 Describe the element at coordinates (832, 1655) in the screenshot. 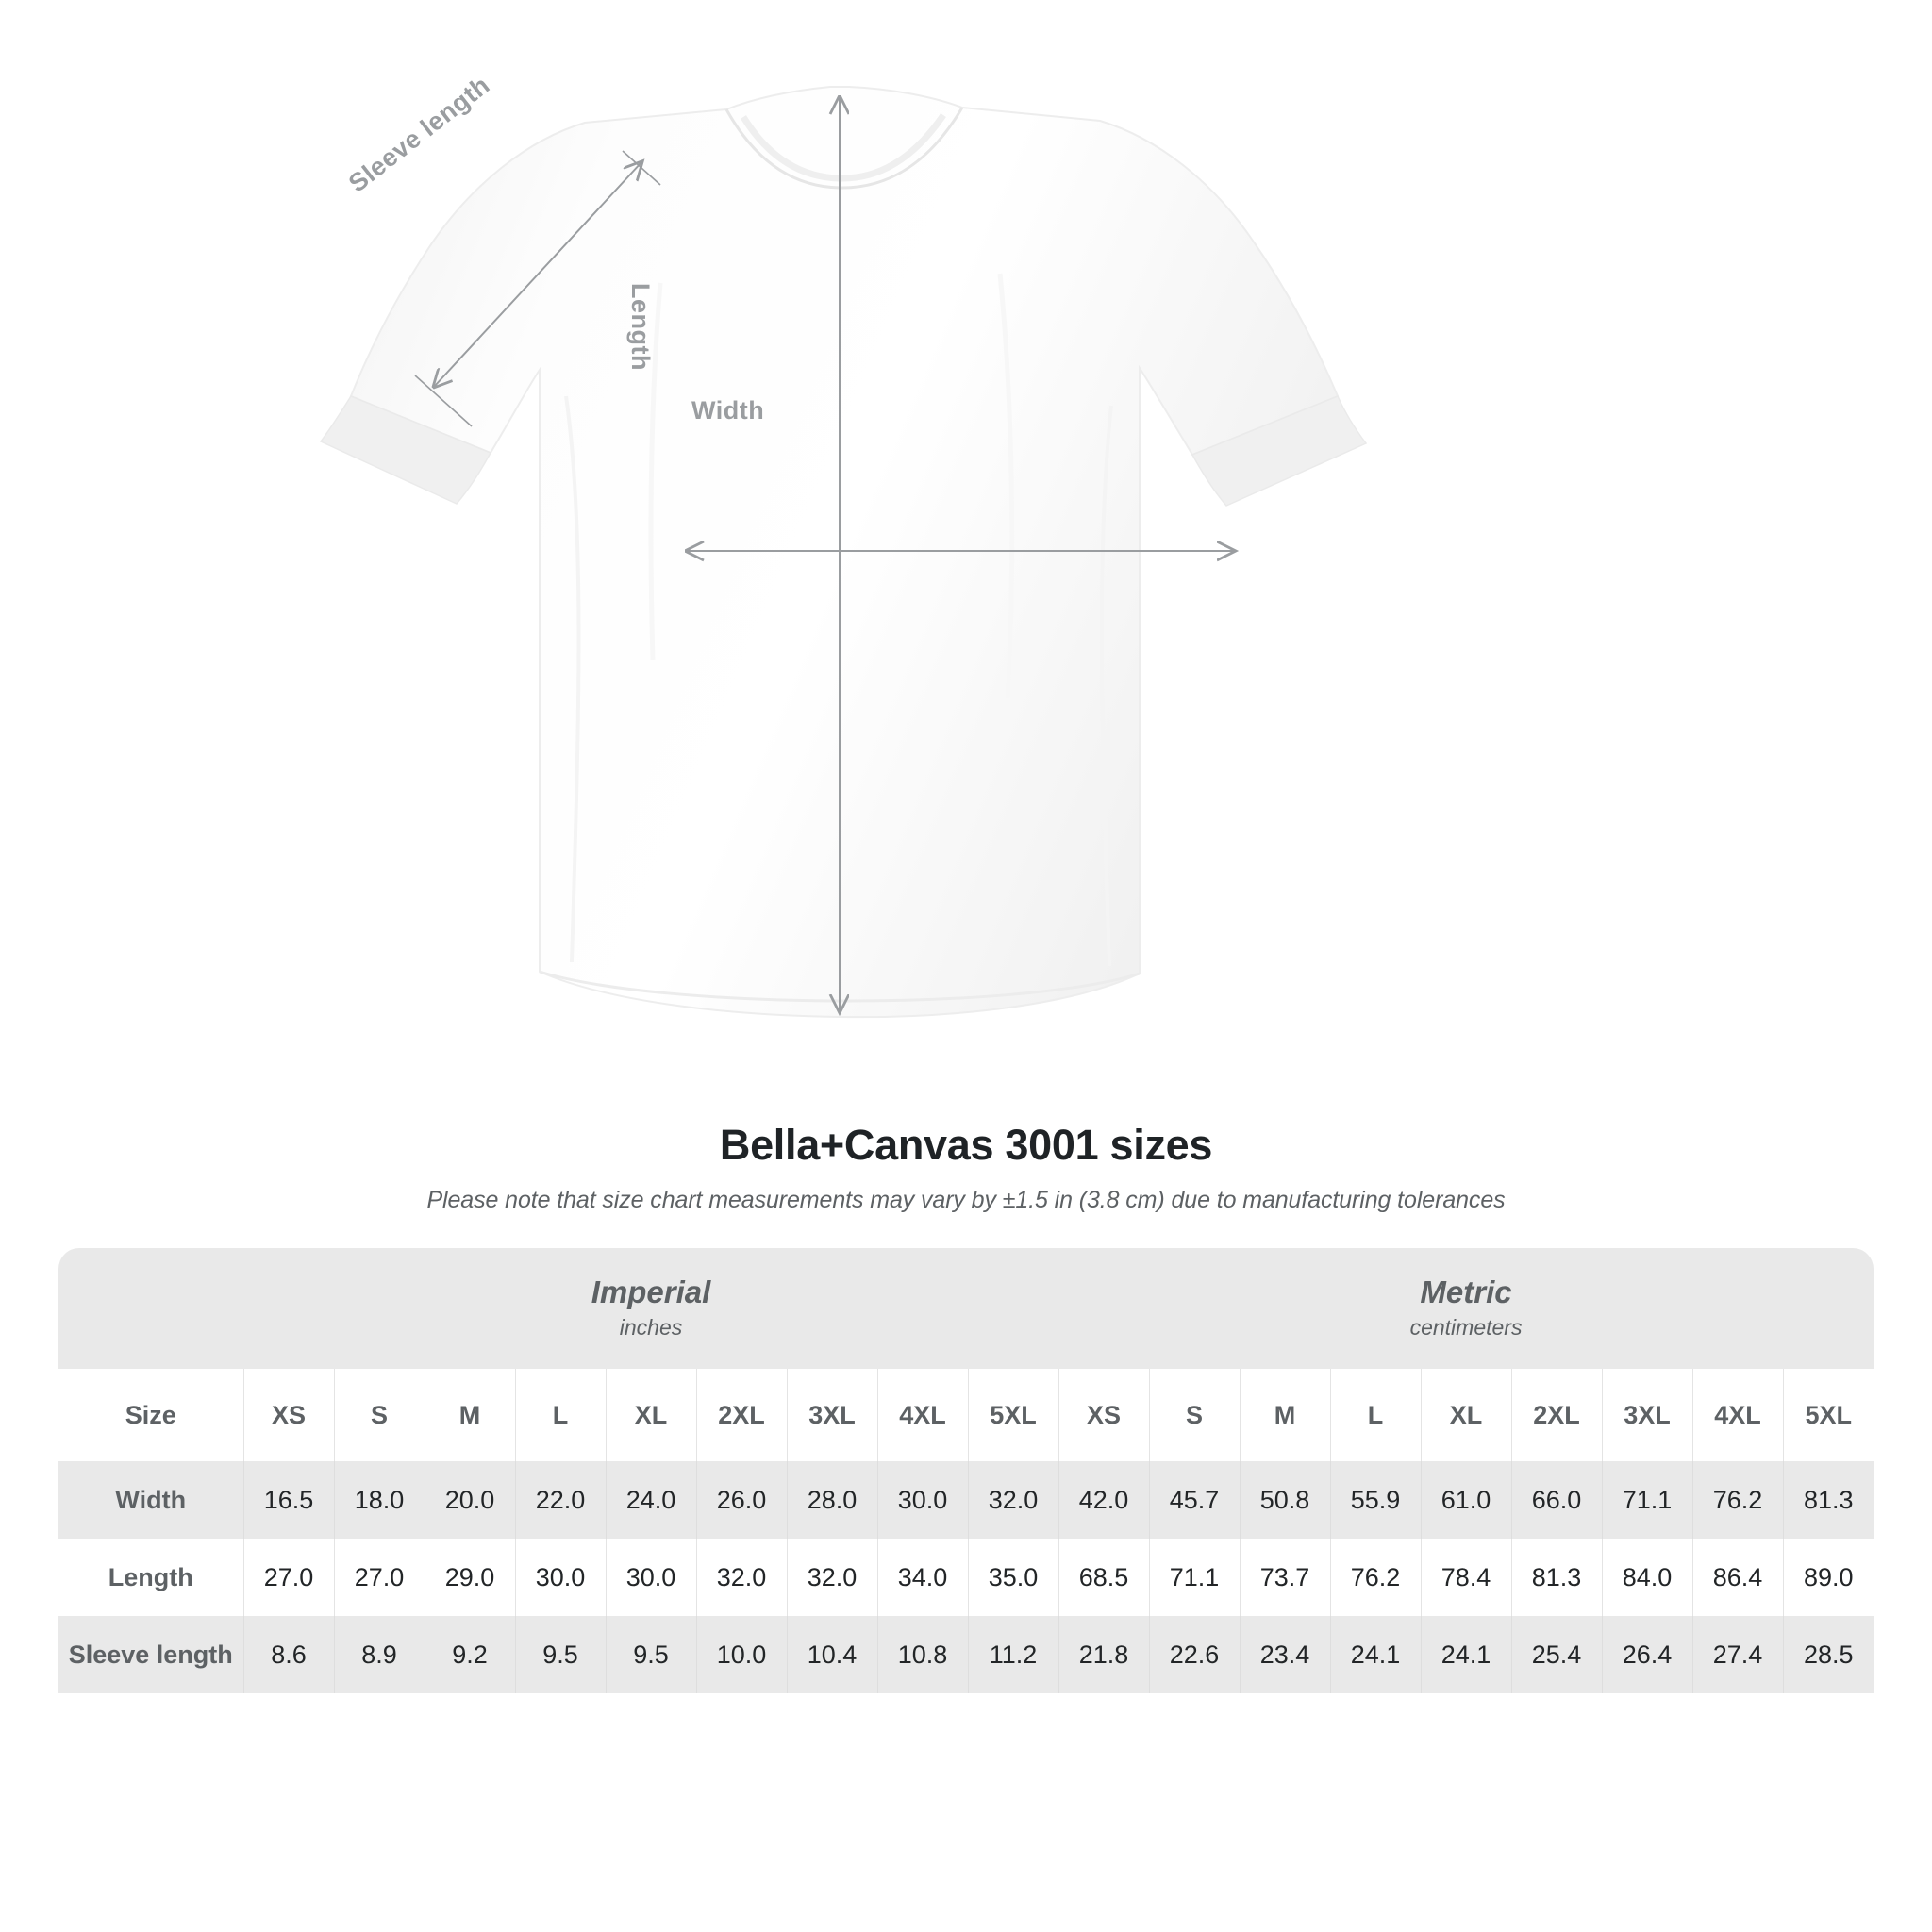

I see `measurement-cell: 10.4` at that location.